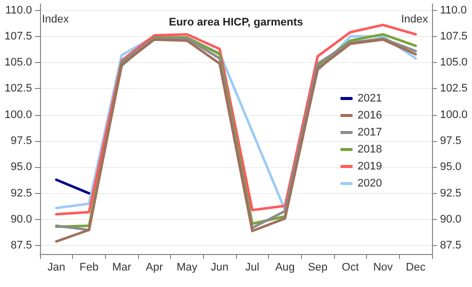 This screenshot has height=287, width=472. Describe the element at coordinates (219, 268) in the screenshot. I see `x-tick-label: Jun` at that location.